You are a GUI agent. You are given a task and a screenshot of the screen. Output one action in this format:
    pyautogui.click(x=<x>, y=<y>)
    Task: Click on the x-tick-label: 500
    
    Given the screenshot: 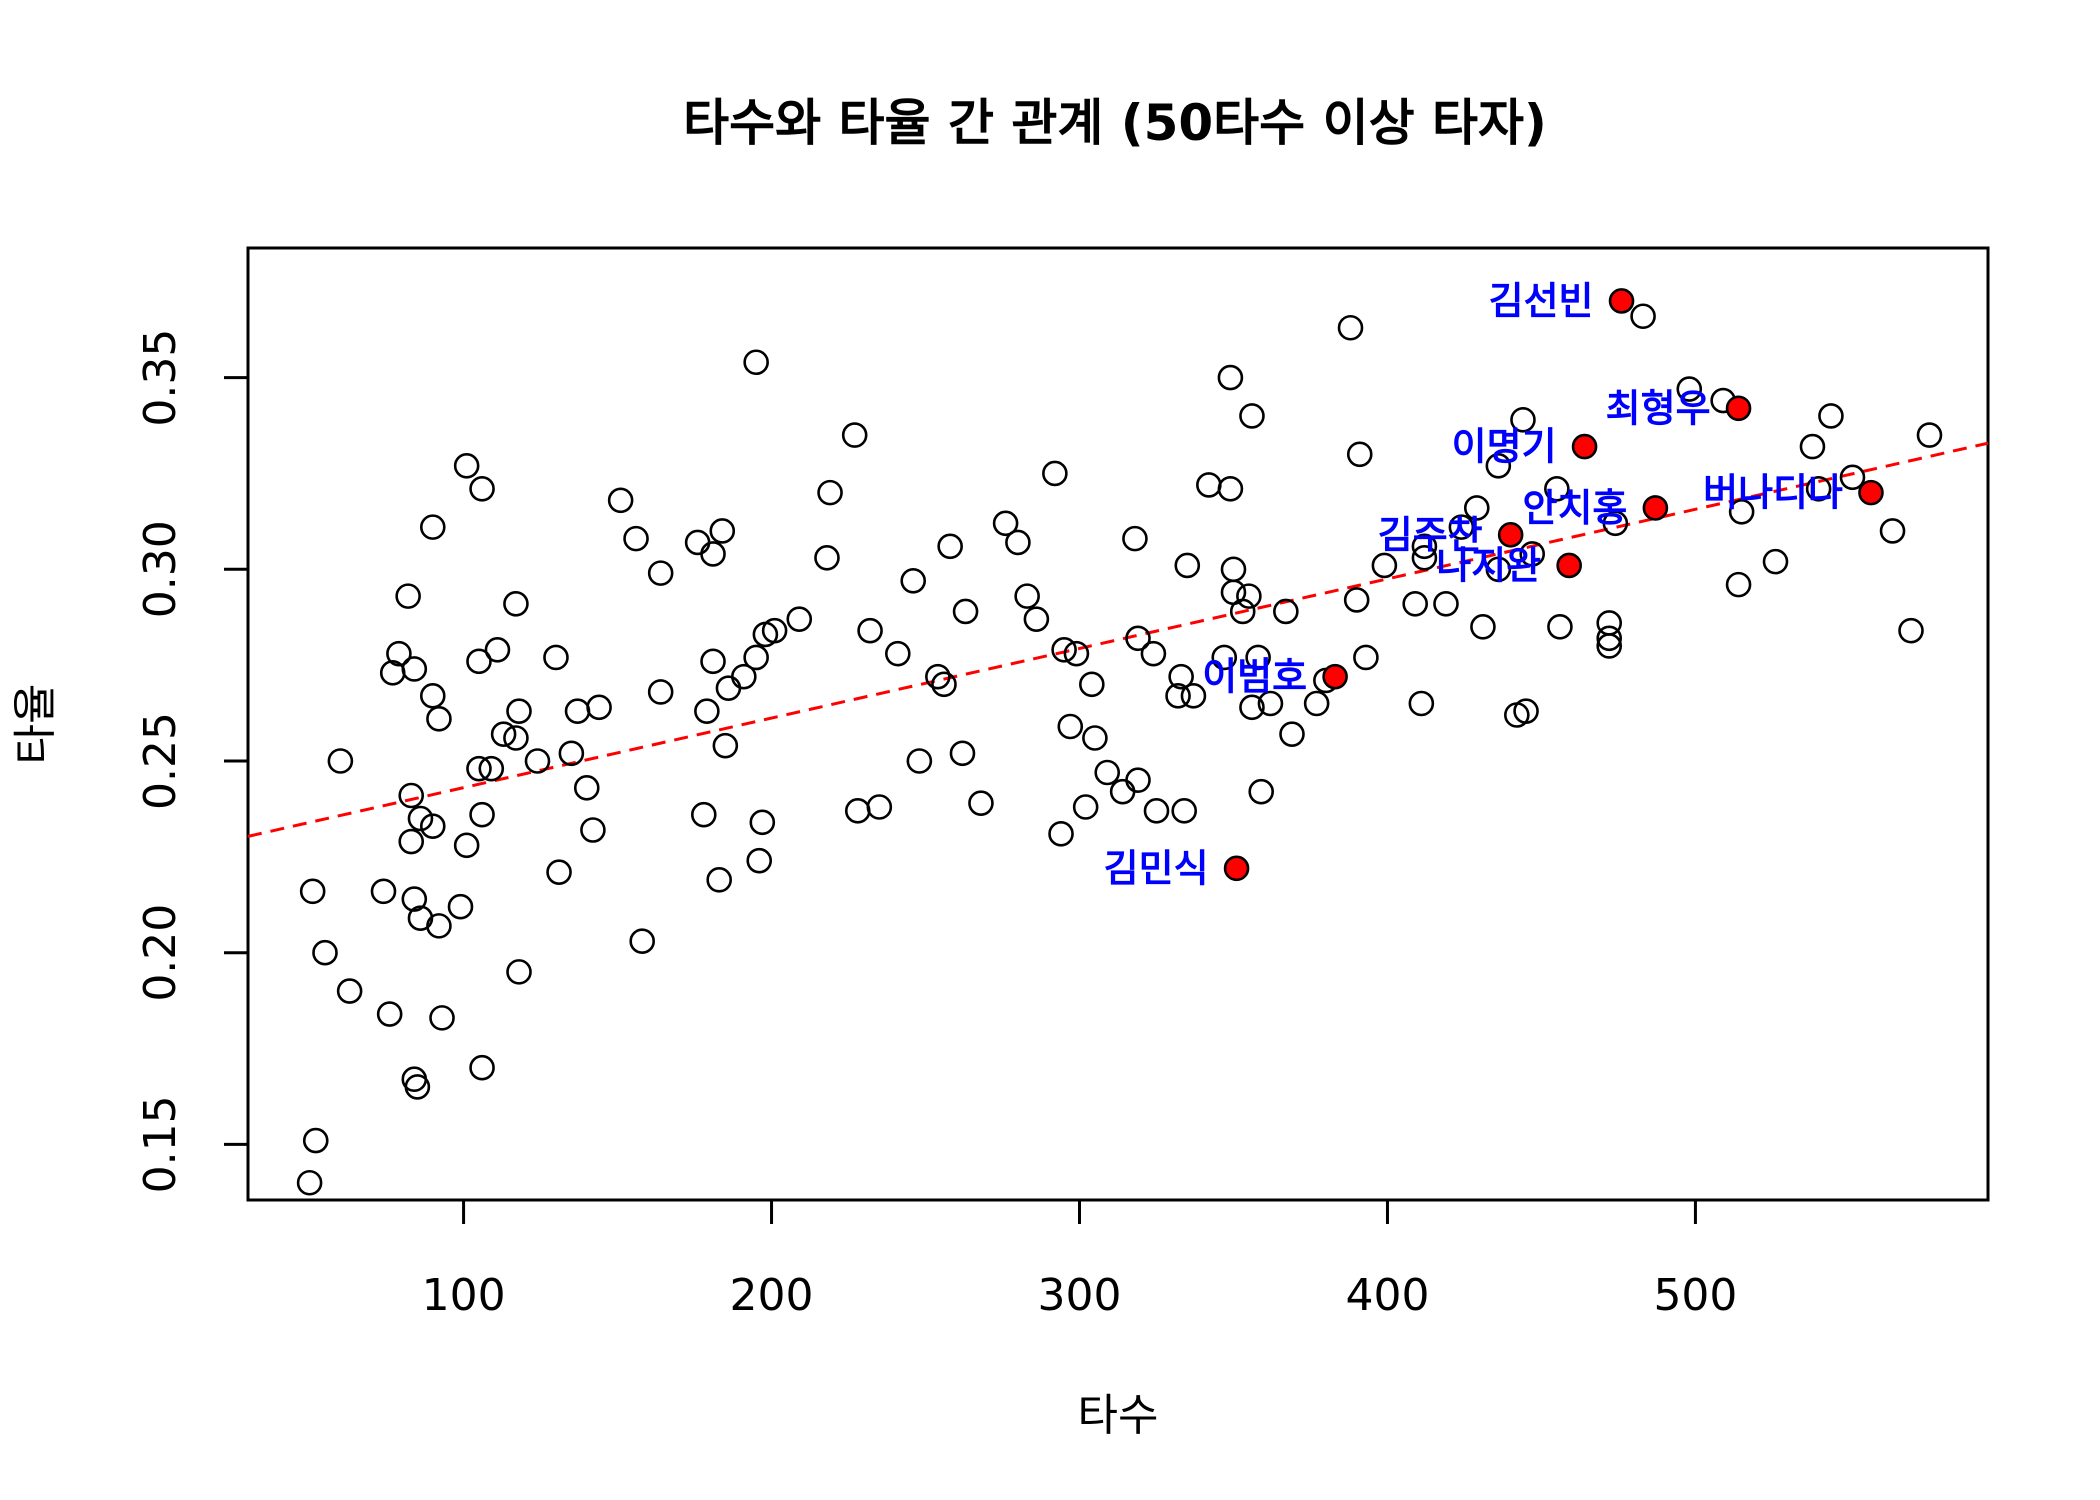 What is the action you would take?
    pyautogui.click(x=1695, y=1295)
    